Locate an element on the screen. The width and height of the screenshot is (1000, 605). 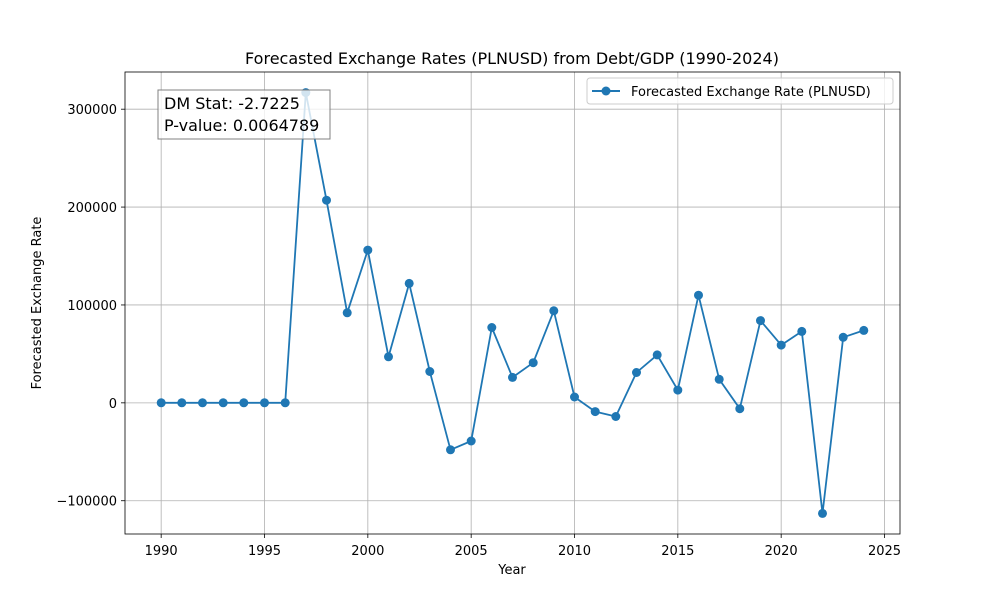
legend-box is located at coordinates (740, 91).